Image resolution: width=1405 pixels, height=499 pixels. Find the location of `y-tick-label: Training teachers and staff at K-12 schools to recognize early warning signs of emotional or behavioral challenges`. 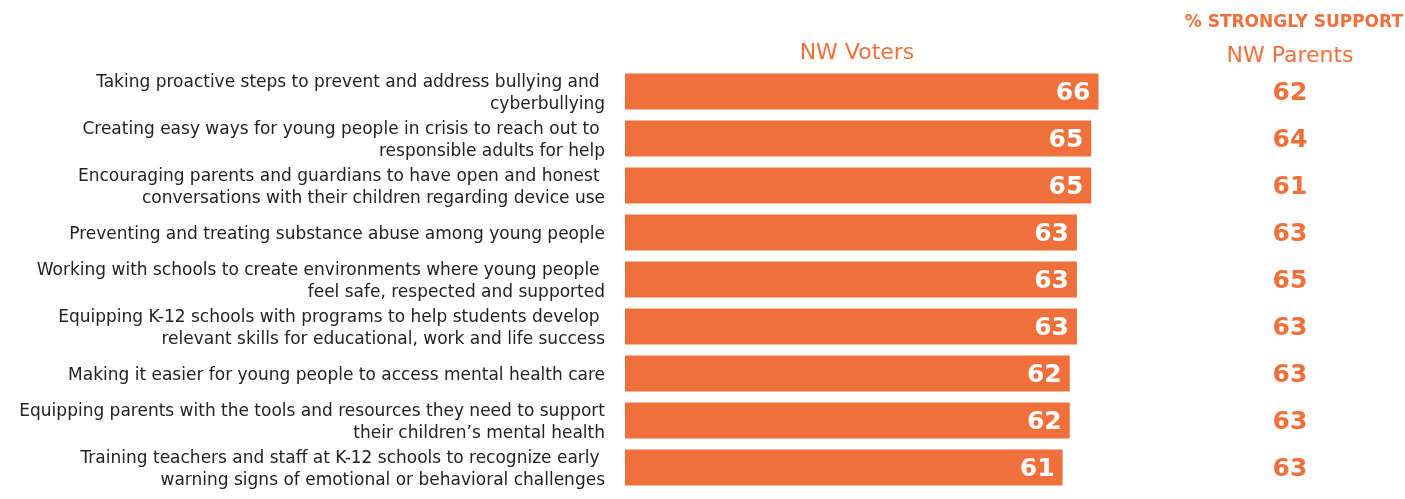

y-tick-label: Training teachers and staff at K-12 schools to recognize early warning signs of emotional or behavioral challenges is located at coordinates (342, 467).